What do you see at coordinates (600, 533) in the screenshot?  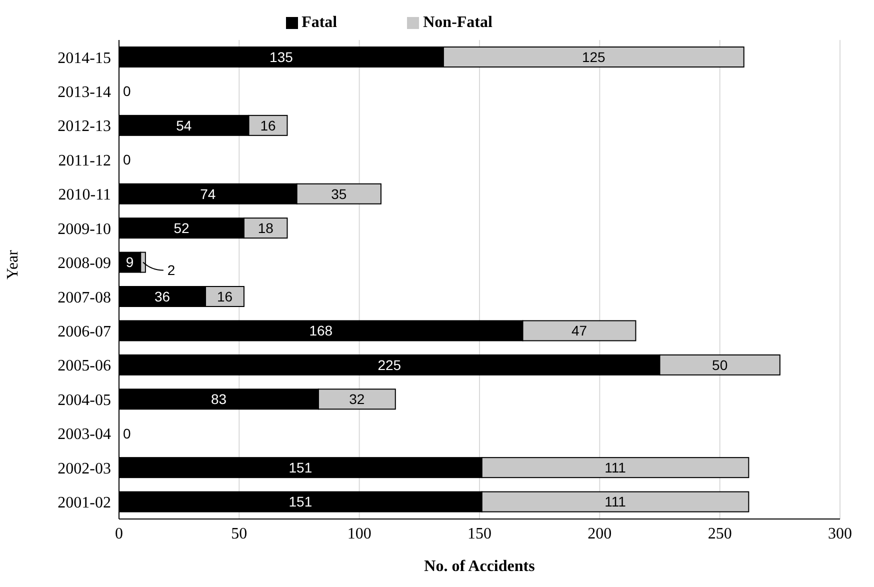 I see `x-tick-label: 200` at bounding box center [600, 533].